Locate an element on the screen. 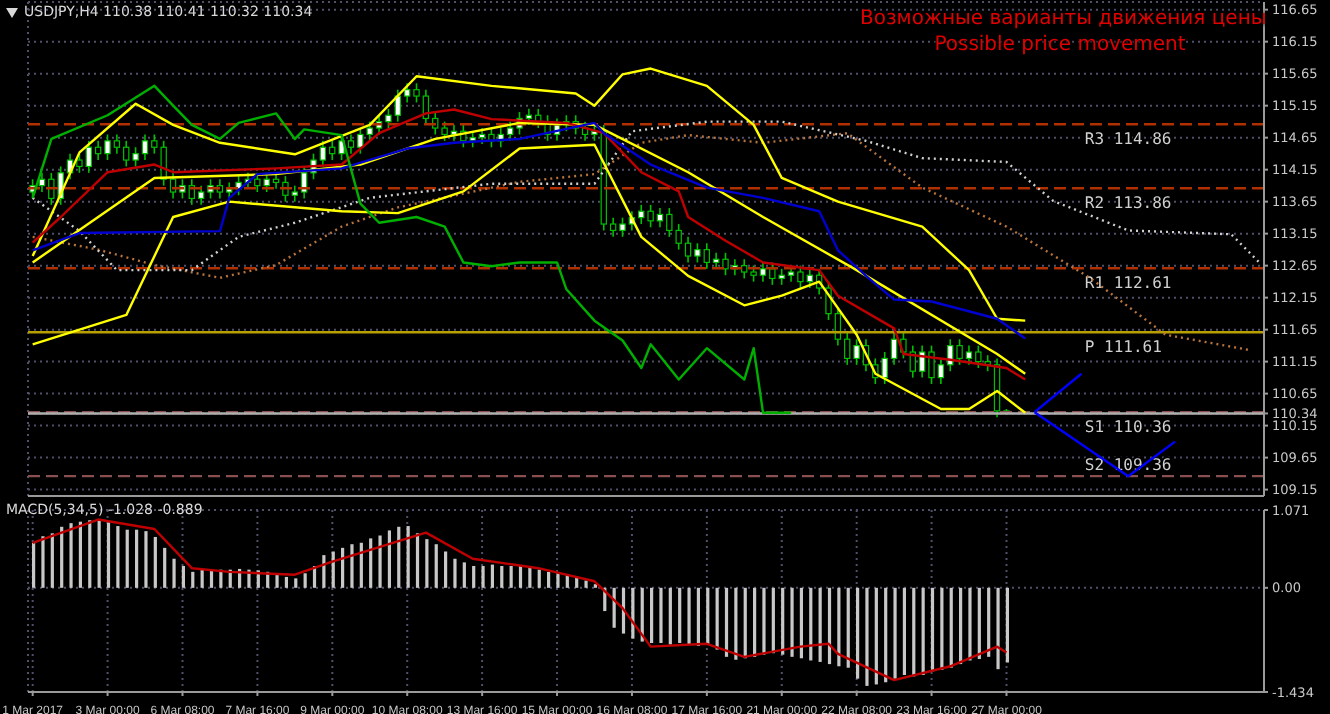  annotation: Possible price movement is located at coordinates (1060, 46).